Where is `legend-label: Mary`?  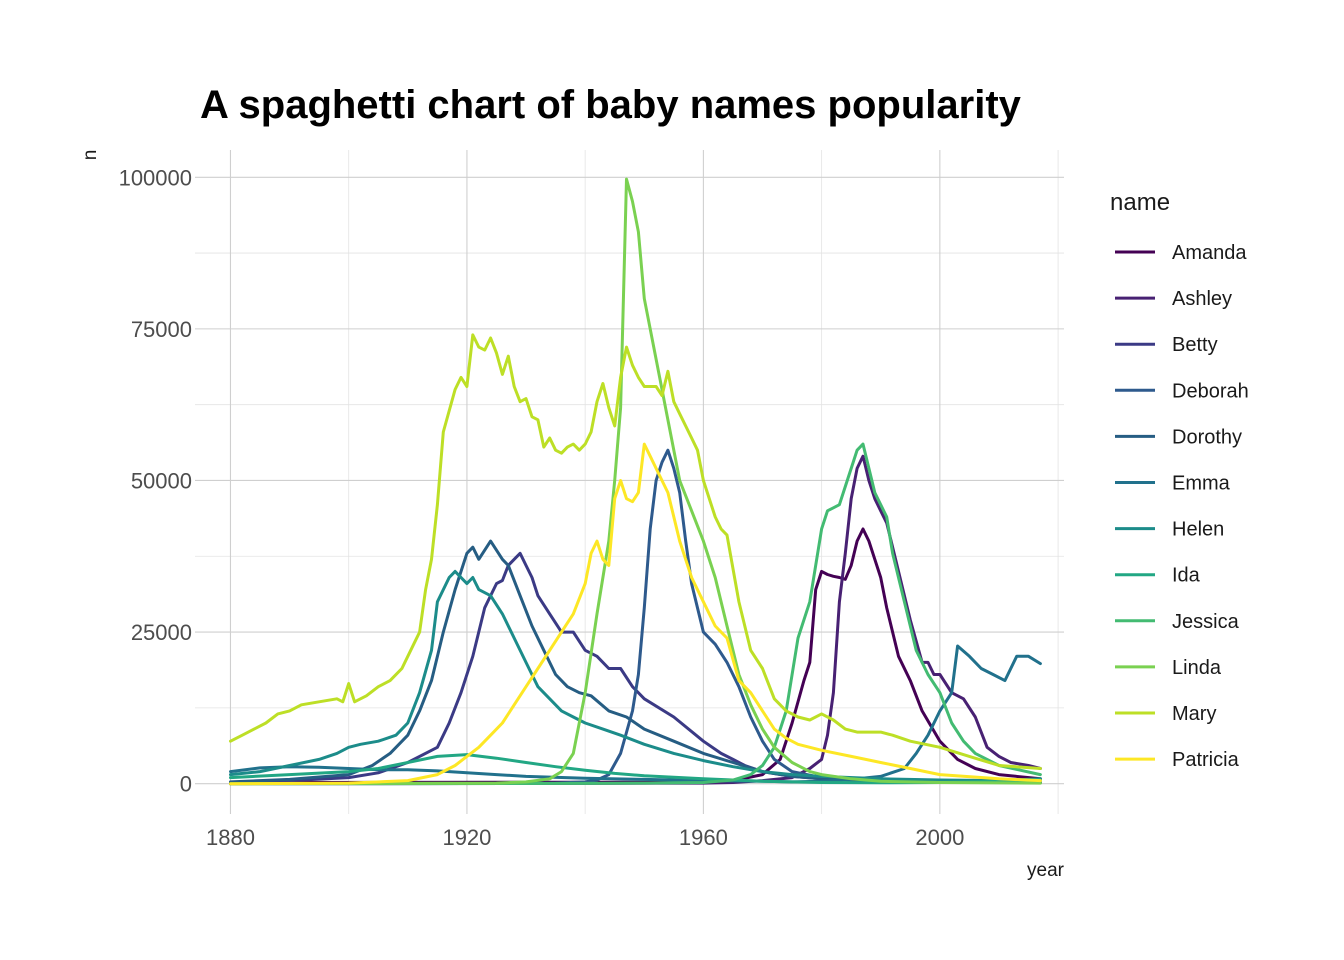
legend-label: Mary is located at coordinates (1194, 714).